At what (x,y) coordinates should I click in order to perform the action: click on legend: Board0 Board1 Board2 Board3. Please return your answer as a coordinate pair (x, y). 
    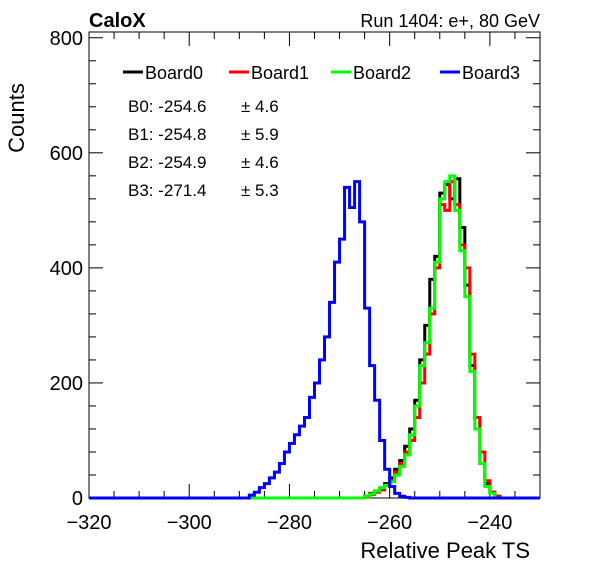
    Looking at the image, I should click on (321, 73).